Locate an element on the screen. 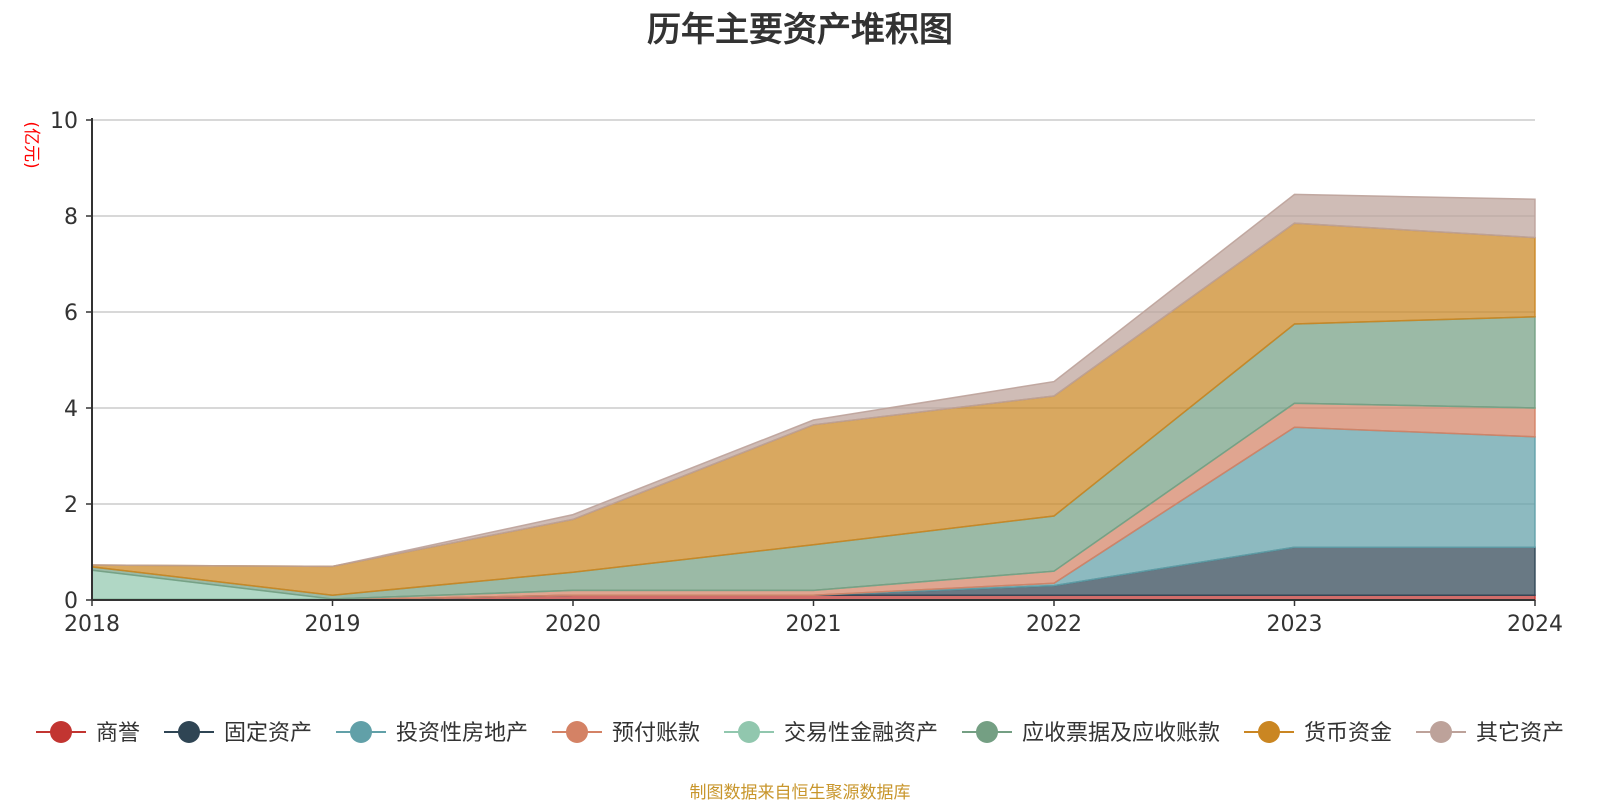  y-tick-label: 10 is located at coordinates (64, 121).